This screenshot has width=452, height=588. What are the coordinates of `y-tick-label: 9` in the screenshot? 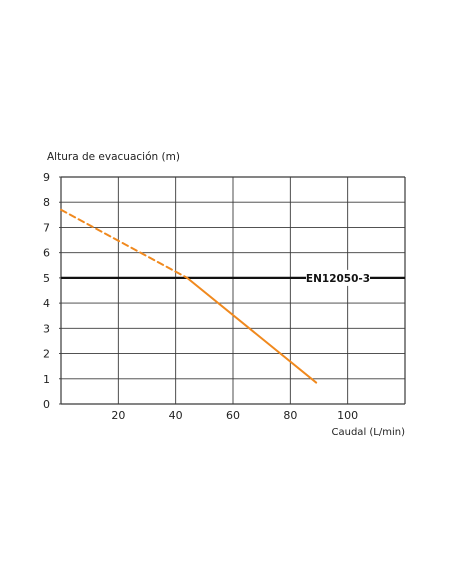 It's located at (46, 177).